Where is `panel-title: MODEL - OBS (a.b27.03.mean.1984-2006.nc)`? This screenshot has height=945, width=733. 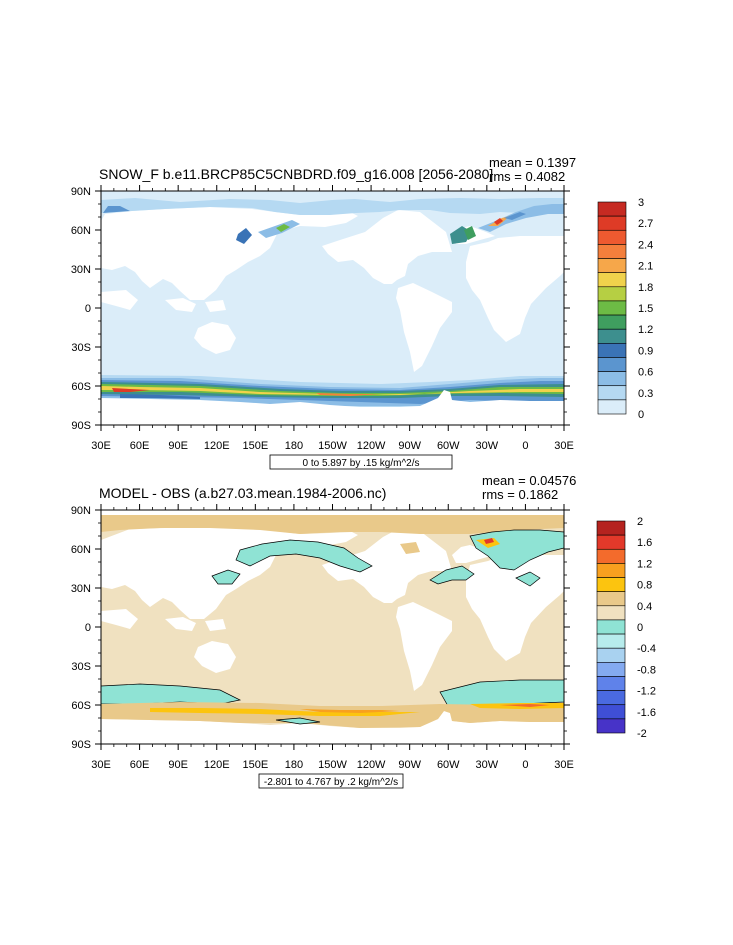 panel-title: MODEL - OBS (a.b27.03.mean.1984-2006.nc) is located at coordinates (242, 493).